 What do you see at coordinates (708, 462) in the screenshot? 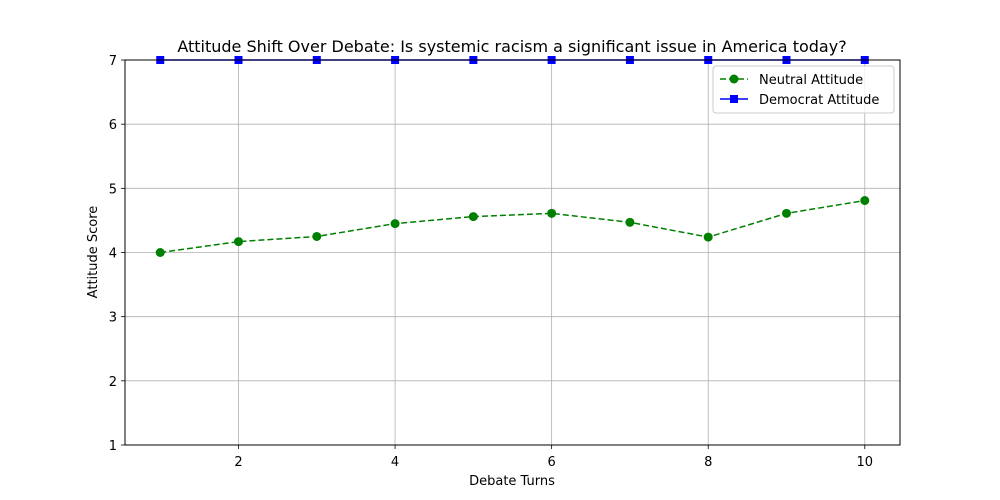
I see `x-tick-label: 8` at bounding box center [708, 462].